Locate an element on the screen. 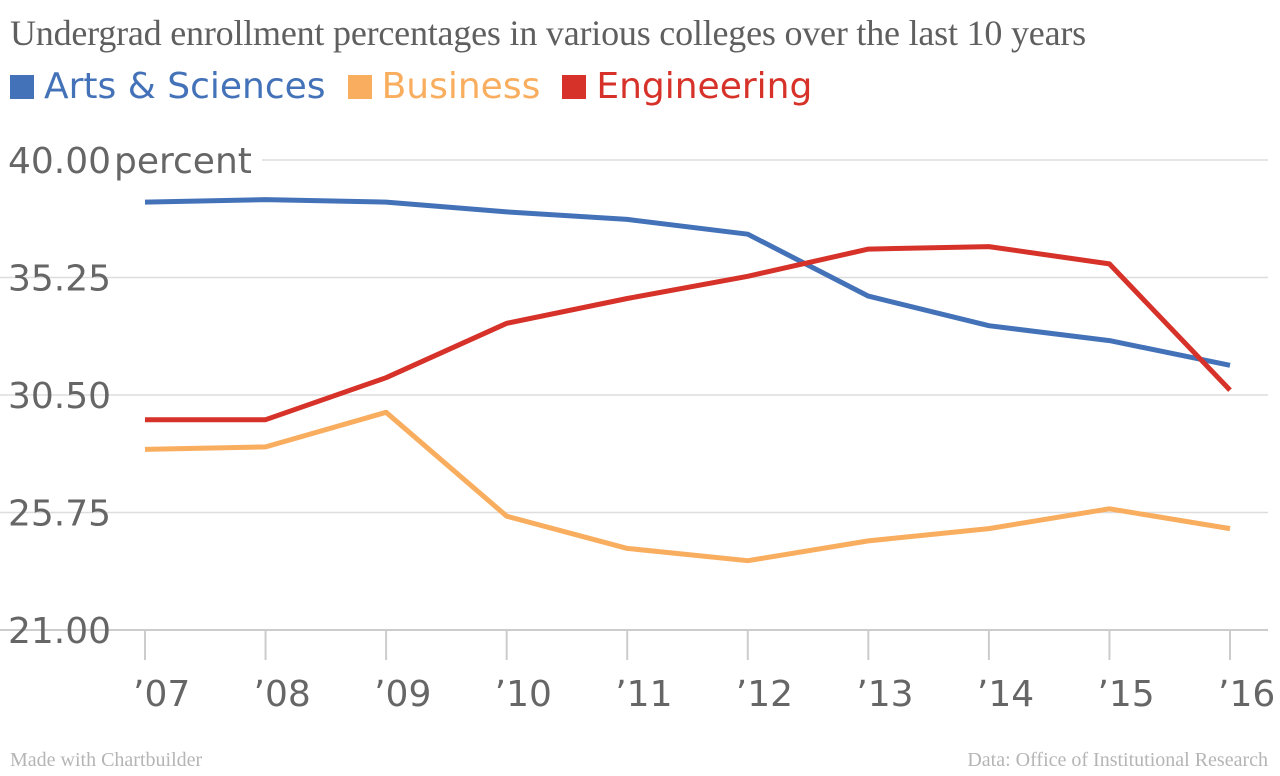  y-tick-label: 40.00 is located at coordinates (59, 161).